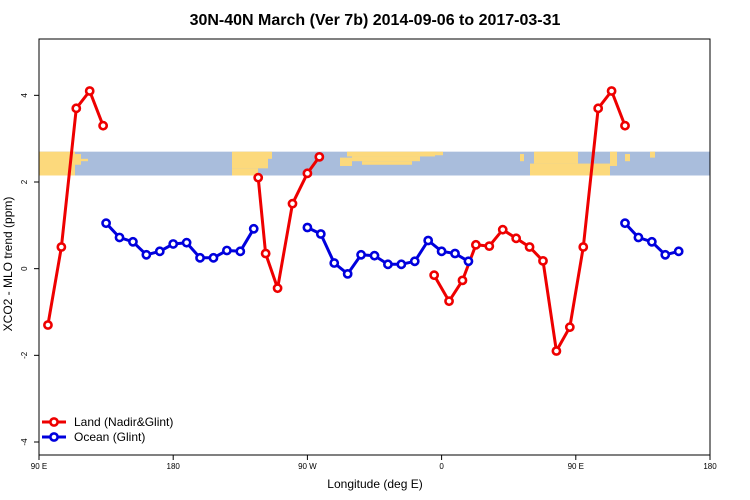 The width and height of the screenshot is (750, 500). Describe the element at coordinates (123, 422) in the screenshot. I see `legend-label-0: Land (Nadir&Glint)` at that location.